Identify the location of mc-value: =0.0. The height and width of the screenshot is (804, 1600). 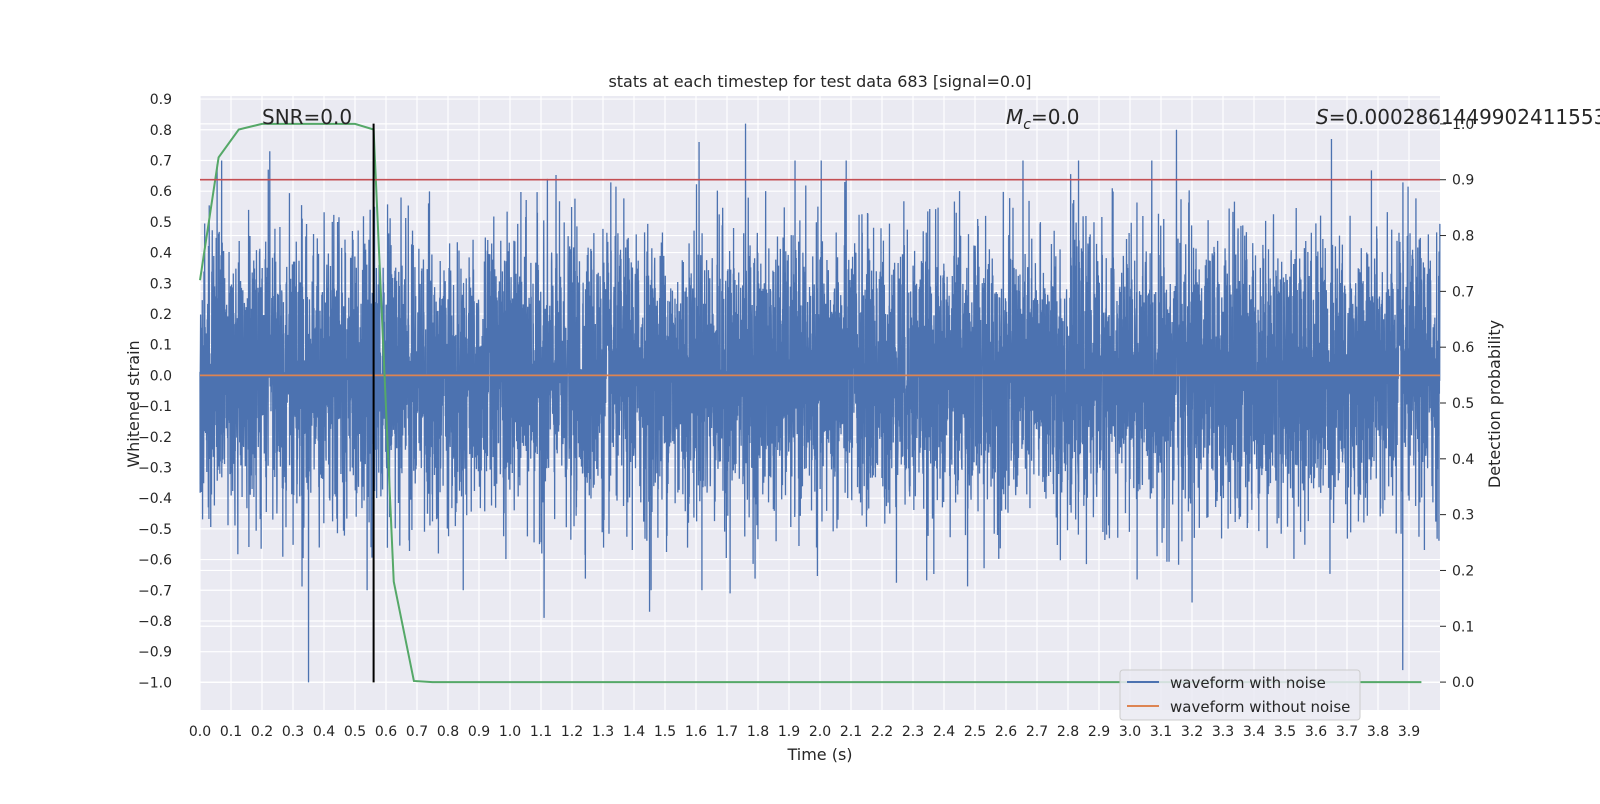
(1055, 117).